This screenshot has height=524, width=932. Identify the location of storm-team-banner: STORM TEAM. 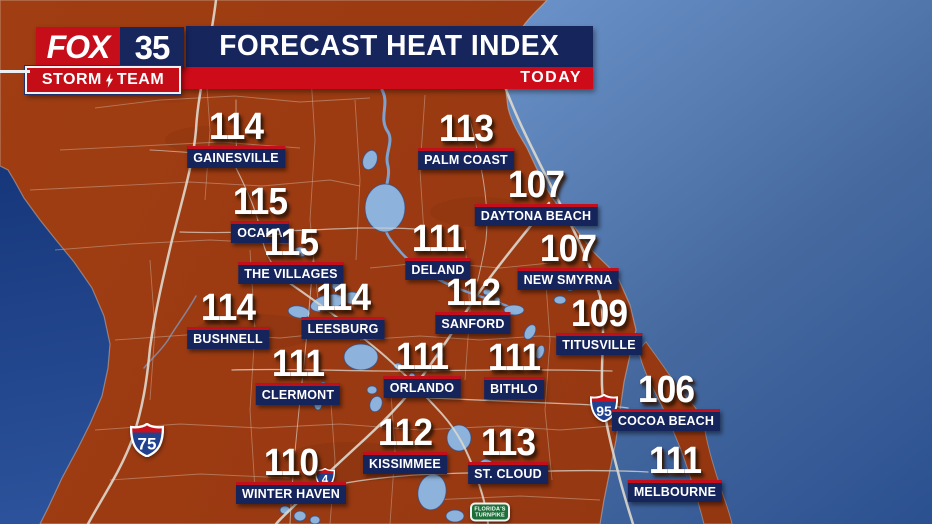
(103, 80).